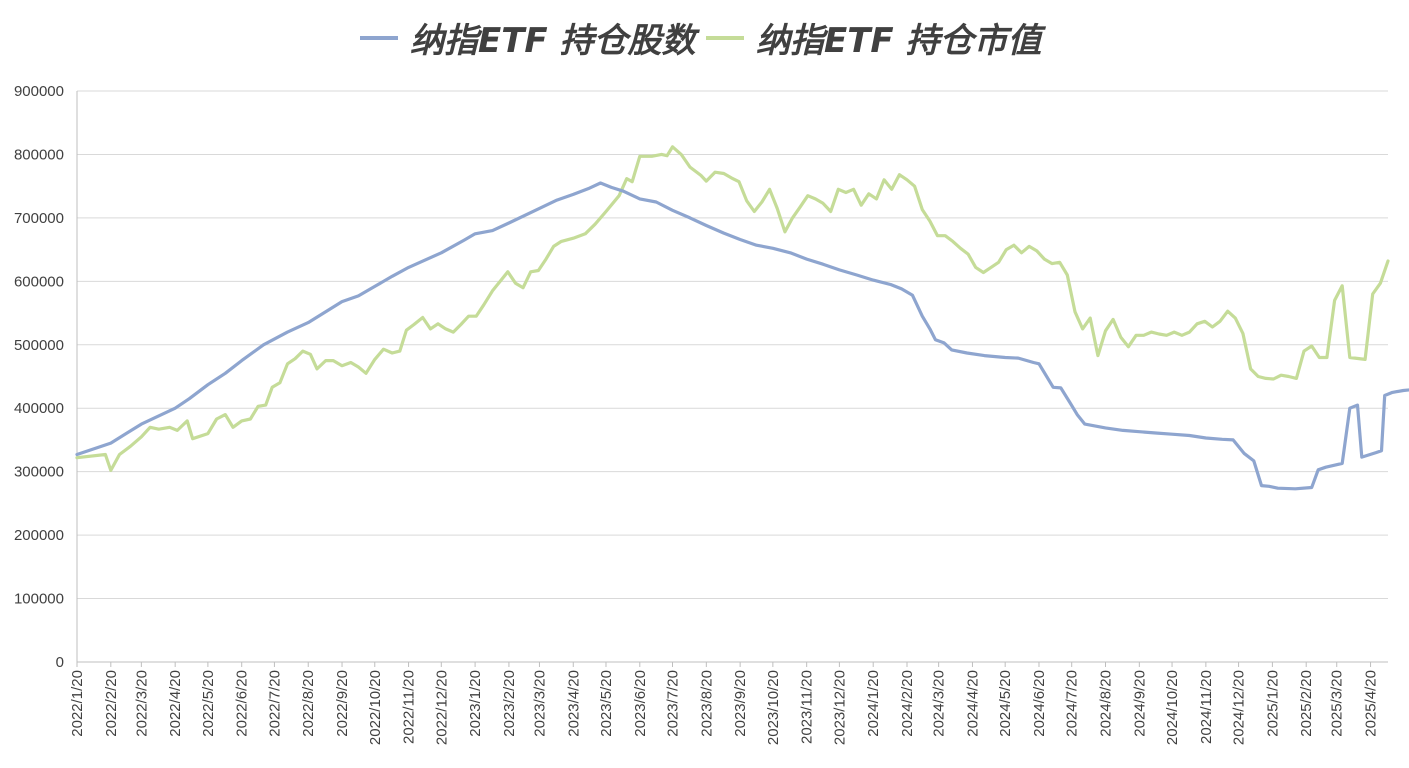 Image resolution: width=1409 pixels, height=768 pixels. I want to click on y-tick-label: 200000, so click(39, 535).